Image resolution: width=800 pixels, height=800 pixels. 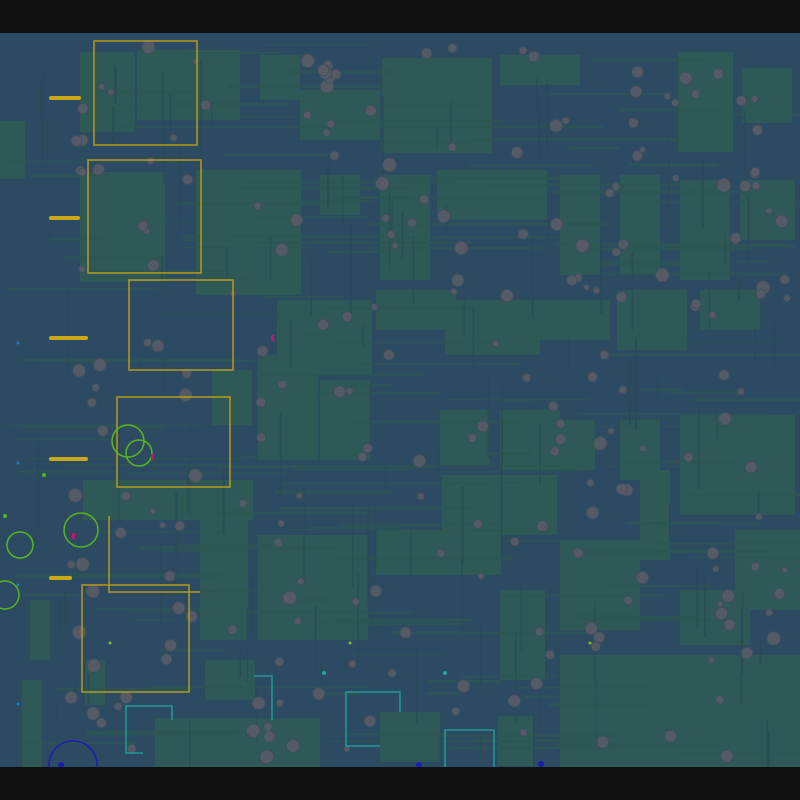 What do you see at coordinates (324, 673) in the screenshot?
I see `cyan-dot` at bounding box center [324, 673].